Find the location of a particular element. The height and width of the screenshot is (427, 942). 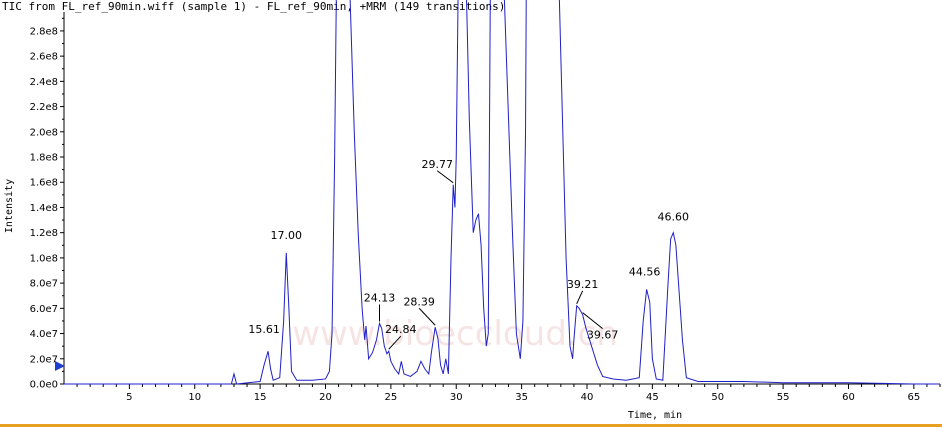

peak-label: 29.77 is located at coordinates (437, 164).